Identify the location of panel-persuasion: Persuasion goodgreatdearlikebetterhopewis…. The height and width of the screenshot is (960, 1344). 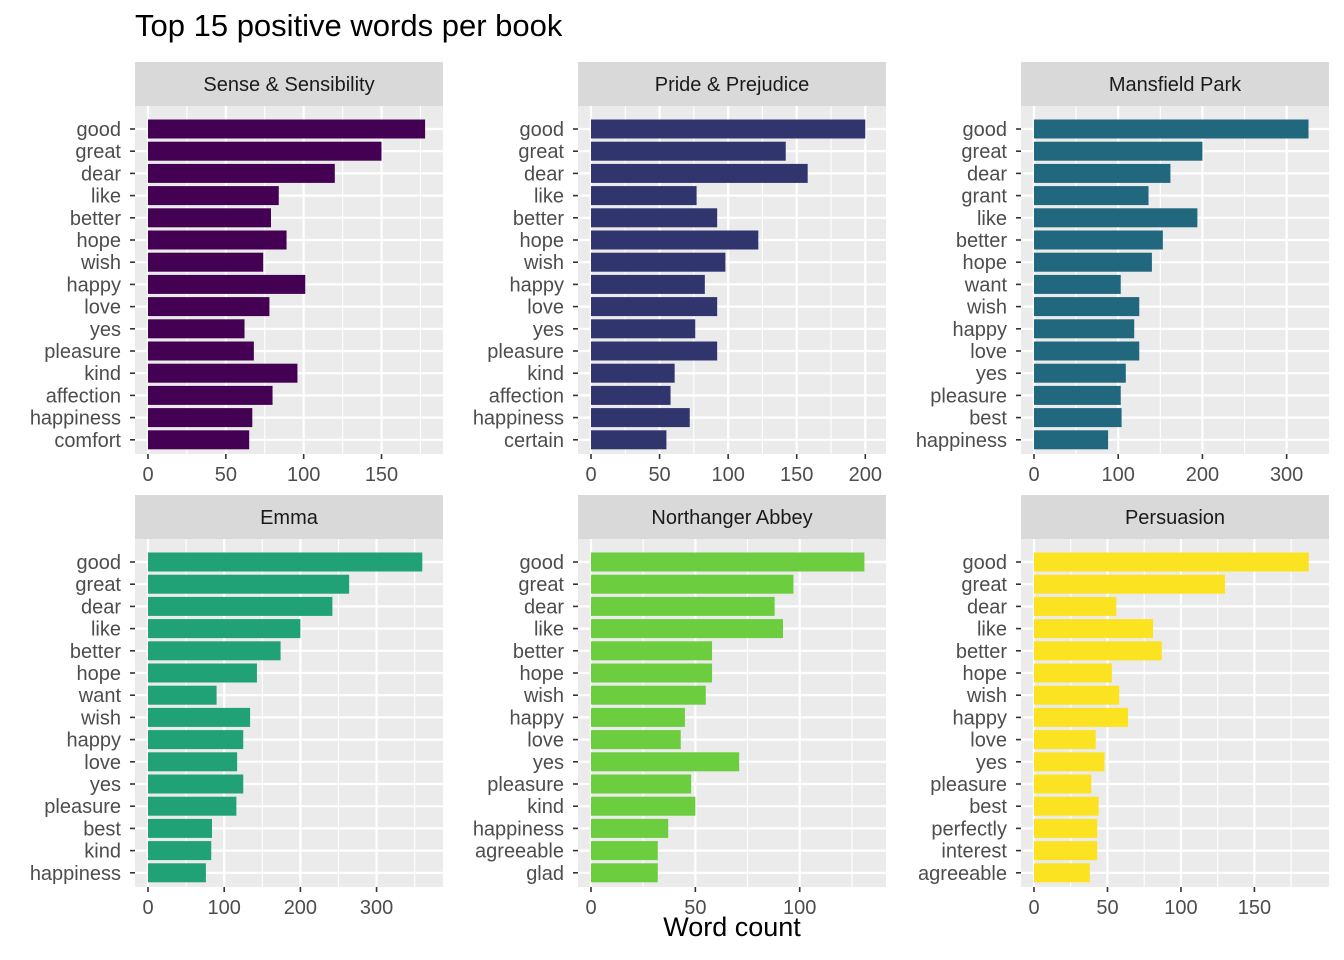
(1123, 707).